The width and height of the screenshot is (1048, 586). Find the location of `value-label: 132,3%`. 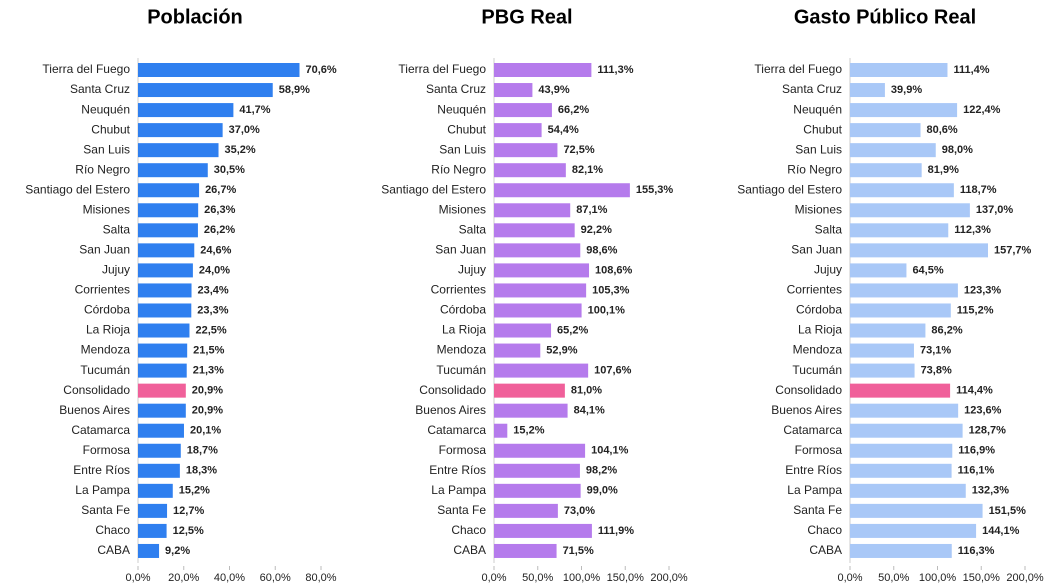

value-label: 132,3% is located at coordinates (991, 491).